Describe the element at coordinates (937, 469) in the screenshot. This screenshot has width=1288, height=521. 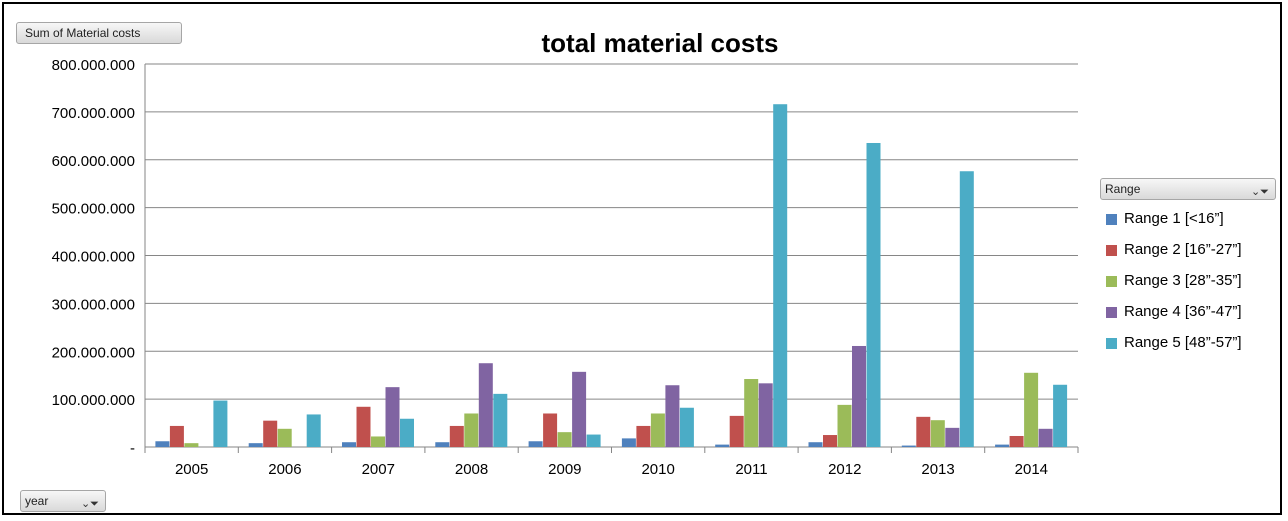
I see `x-tick-label: 2013` at that location.